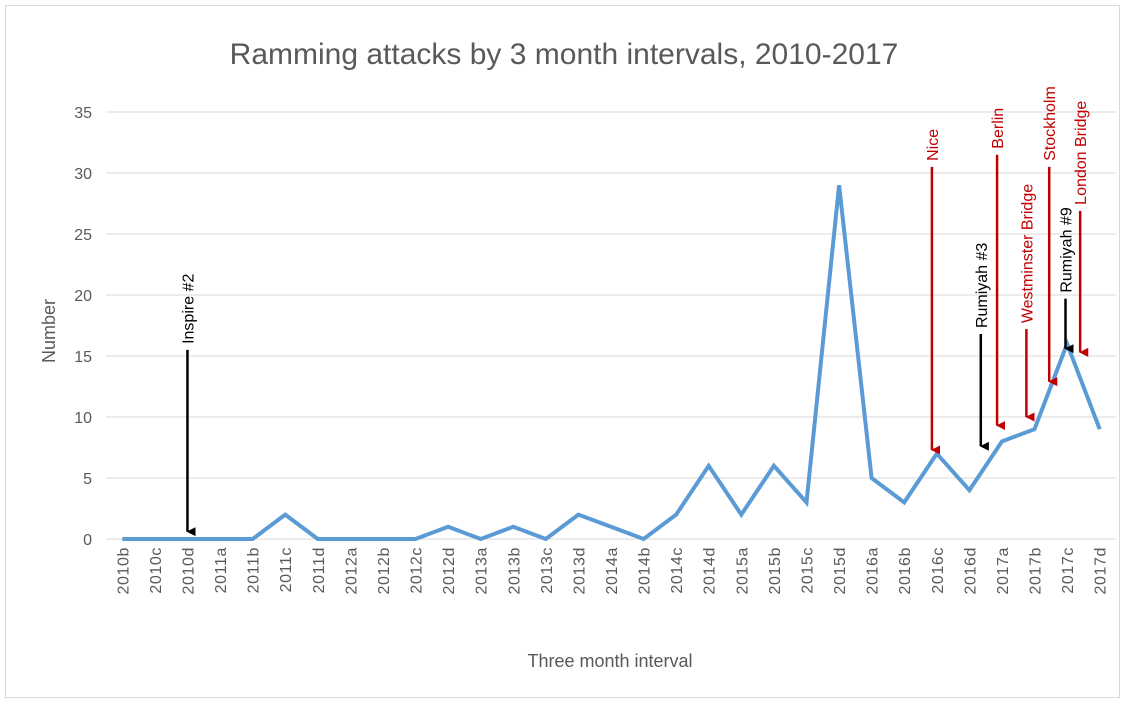 Image resolution: width=1127 pixels, height=705 pixels. I want to click on x-tick-label: 2010c, so click(156, 570).